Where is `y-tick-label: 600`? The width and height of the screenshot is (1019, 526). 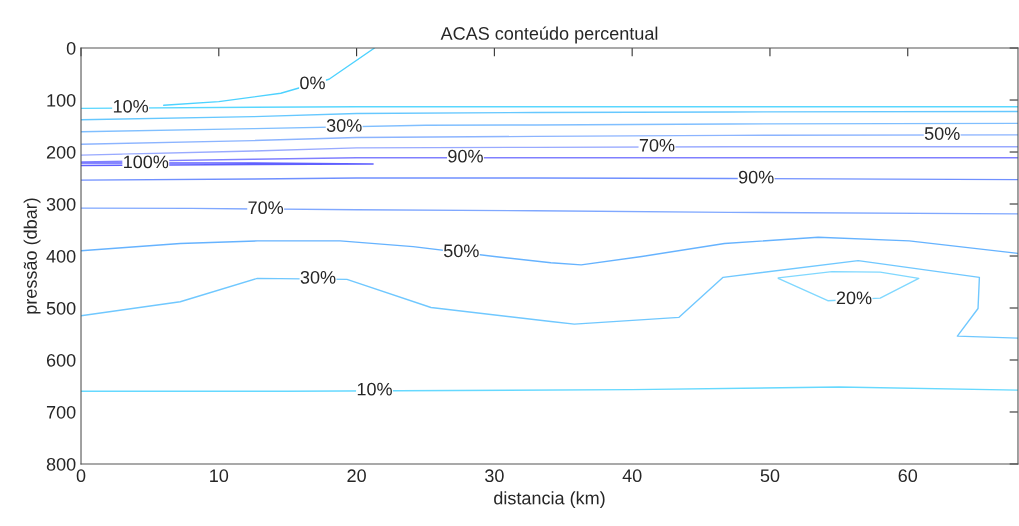 y-tick-label: 600 is located at coordinates (61, 360).